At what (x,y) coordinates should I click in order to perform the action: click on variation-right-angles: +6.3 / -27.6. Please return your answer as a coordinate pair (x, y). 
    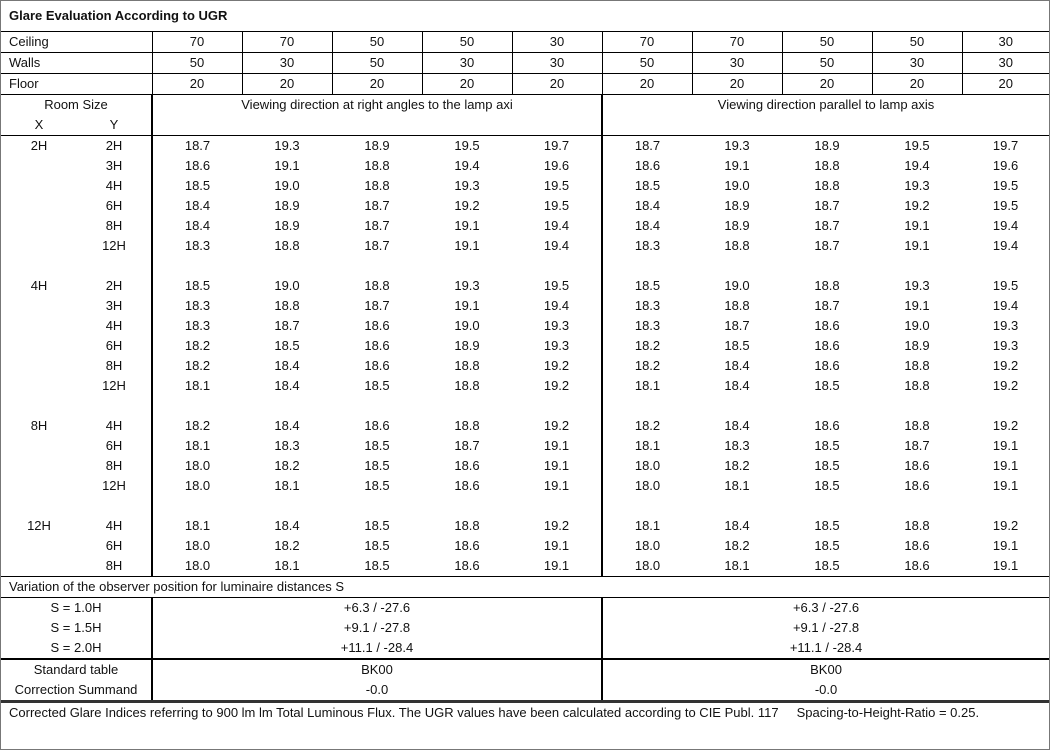
    Looking at the image, I should click on (376, 607).